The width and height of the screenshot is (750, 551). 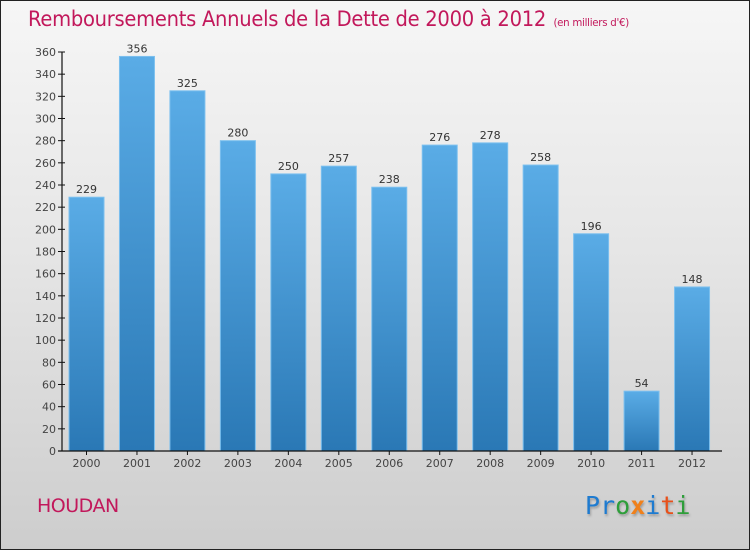 I want to click on x-tick-label-2012: 2012, so click(x=692, y=463).